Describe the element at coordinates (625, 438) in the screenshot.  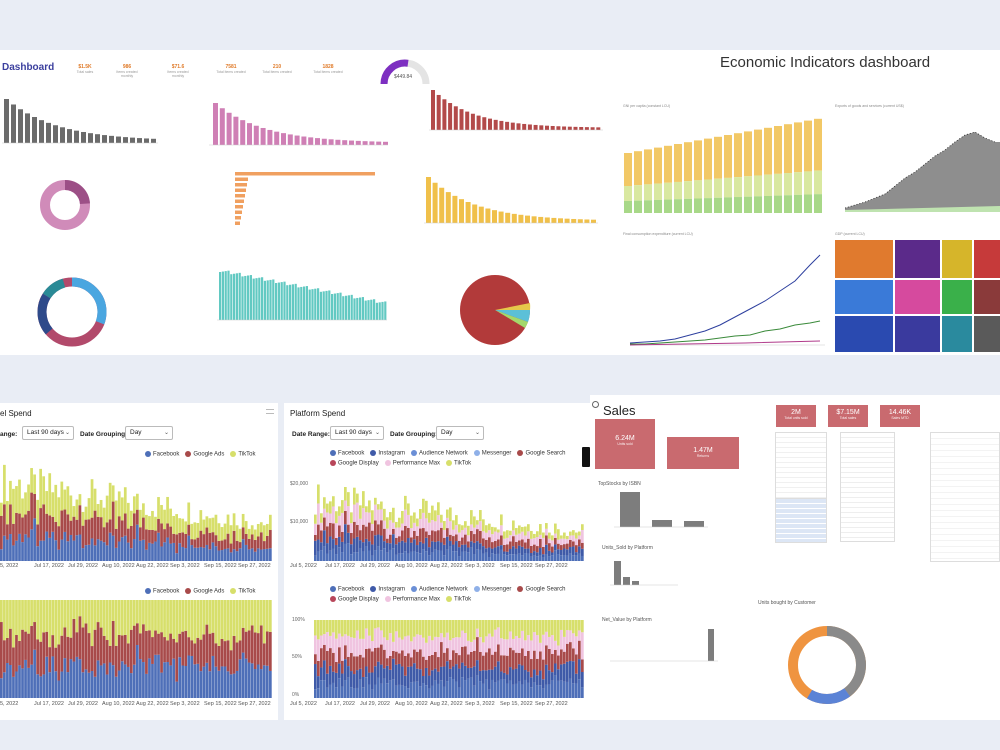
I see `kpi-value: 6.24M` at that location.